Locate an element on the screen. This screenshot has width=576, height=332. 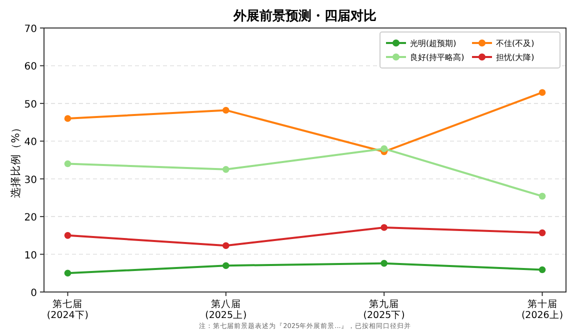
y-axis-title: 选择比例（%） is located at coordinates (15, 160).